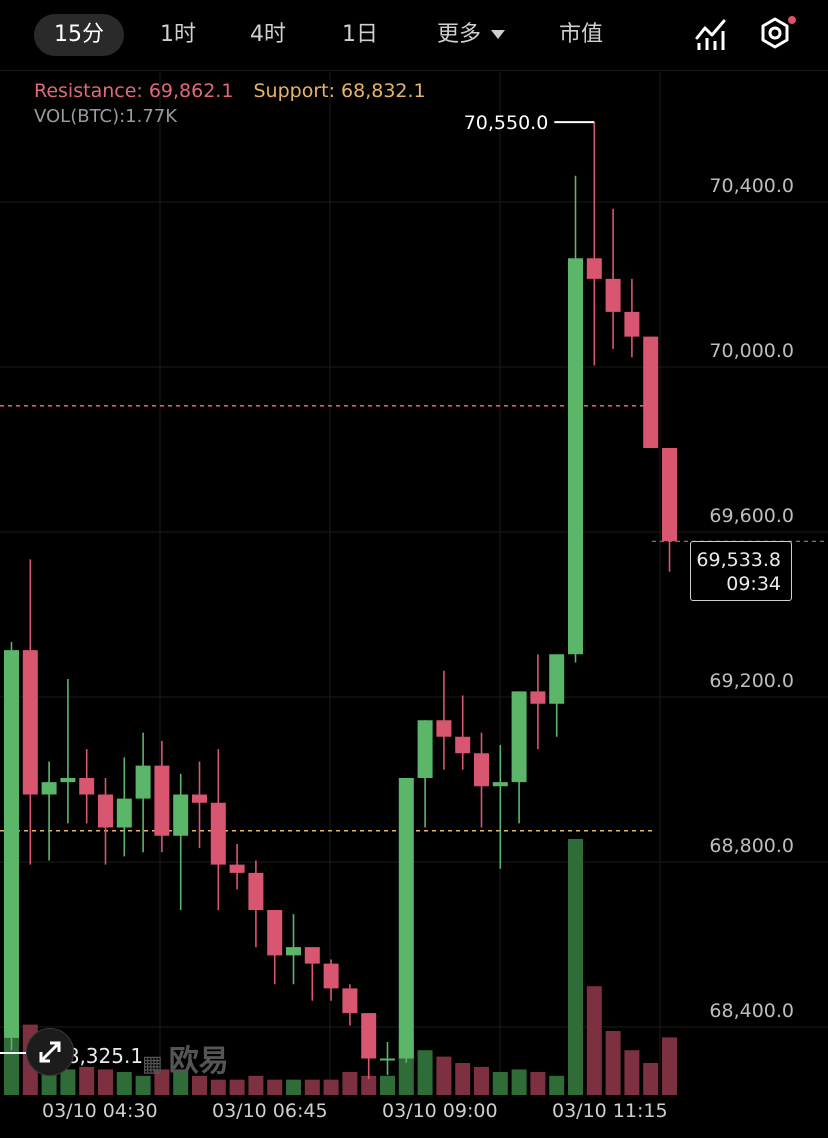 The width and height of the screenshot is (828, 1138). What do you see at coordinates (198, 1061) in the screenshot?
I see `watermark-text: 欧易` at bounding box center [198, 1061].